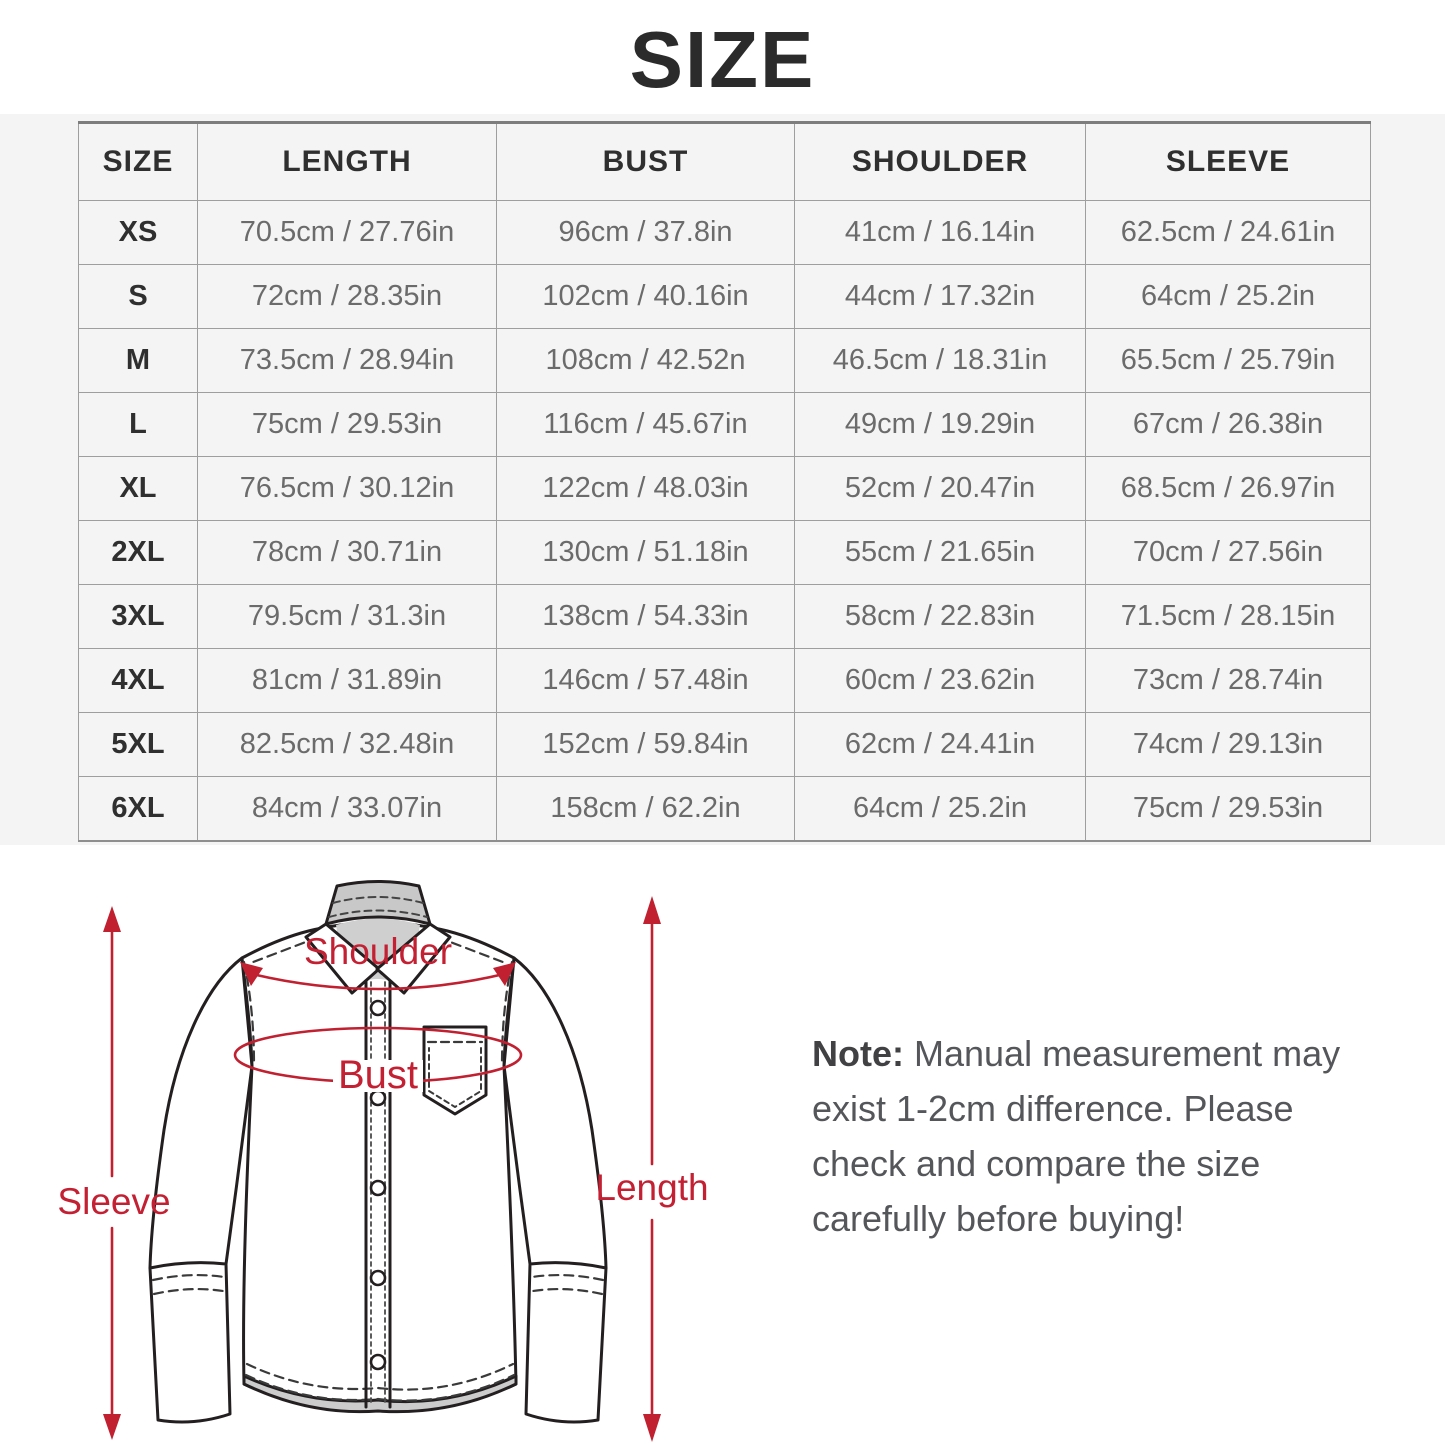 The image size is (1445, 1445). Describe the element at coordinates (201, 1113) in the screenshot. I see `left-sleeve` at that location.